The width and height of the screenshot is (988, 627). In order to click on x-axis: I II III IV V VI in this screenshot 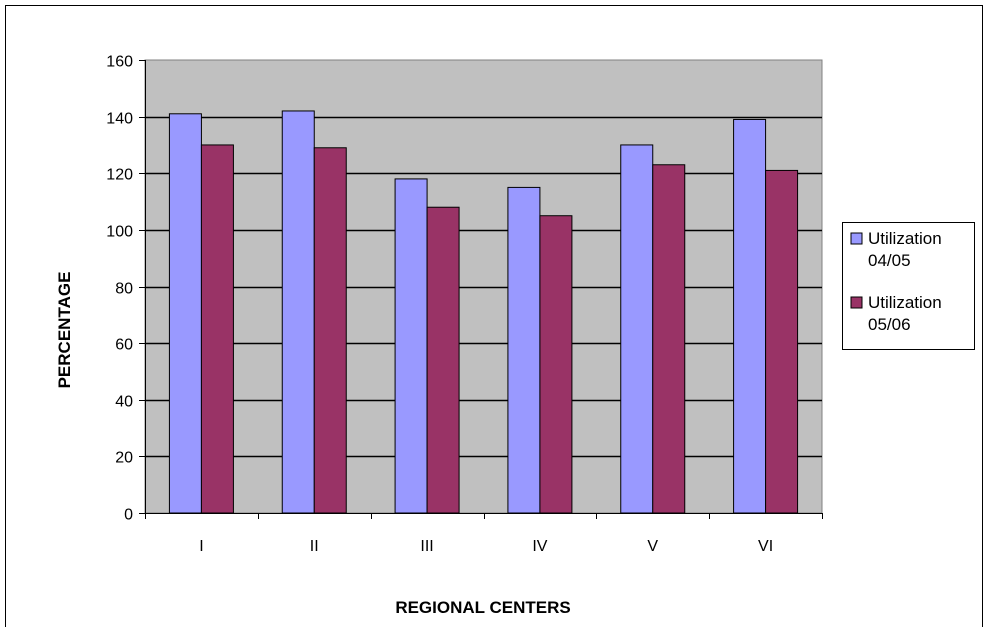, I will do `click(484, 534)`.